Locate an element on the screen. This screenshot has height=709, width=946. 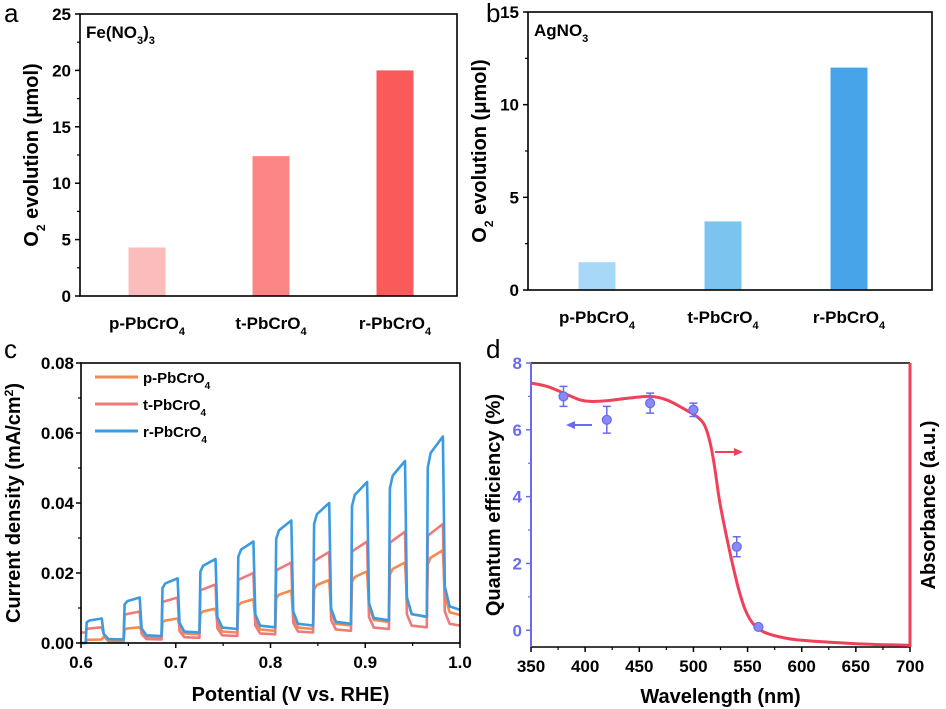
x-tick-label-main: p-PbCrO is located at coordinates (144, 323).